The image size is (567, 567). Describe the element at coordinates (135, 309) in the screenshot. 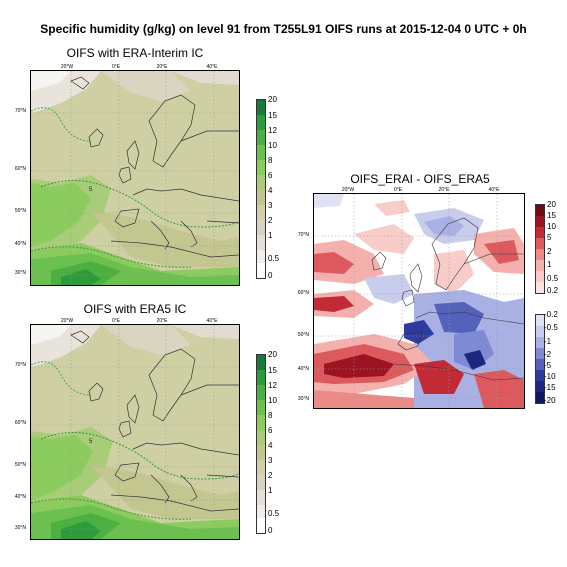

I see `panel-title-era5: OIFS with ERA5 IC` at that location.